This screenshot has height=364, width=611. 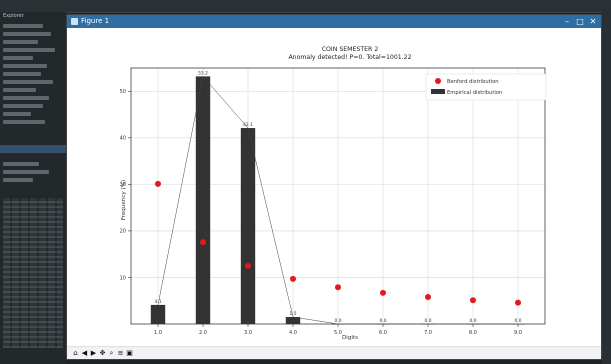 What do you see at coordinates (473, 82) in the screenshot?
I see `legend-label-benford: Benford distribution` at bounding box center [473, 82].